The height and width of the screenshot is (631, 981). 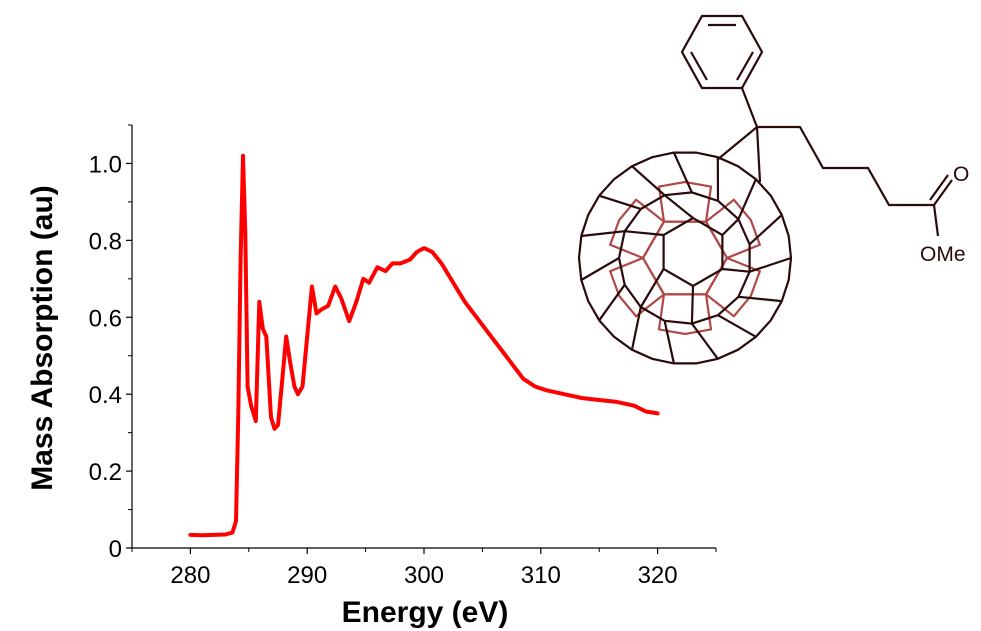 I want to click on x-tick-label: 320, so click(x=658, y=575).